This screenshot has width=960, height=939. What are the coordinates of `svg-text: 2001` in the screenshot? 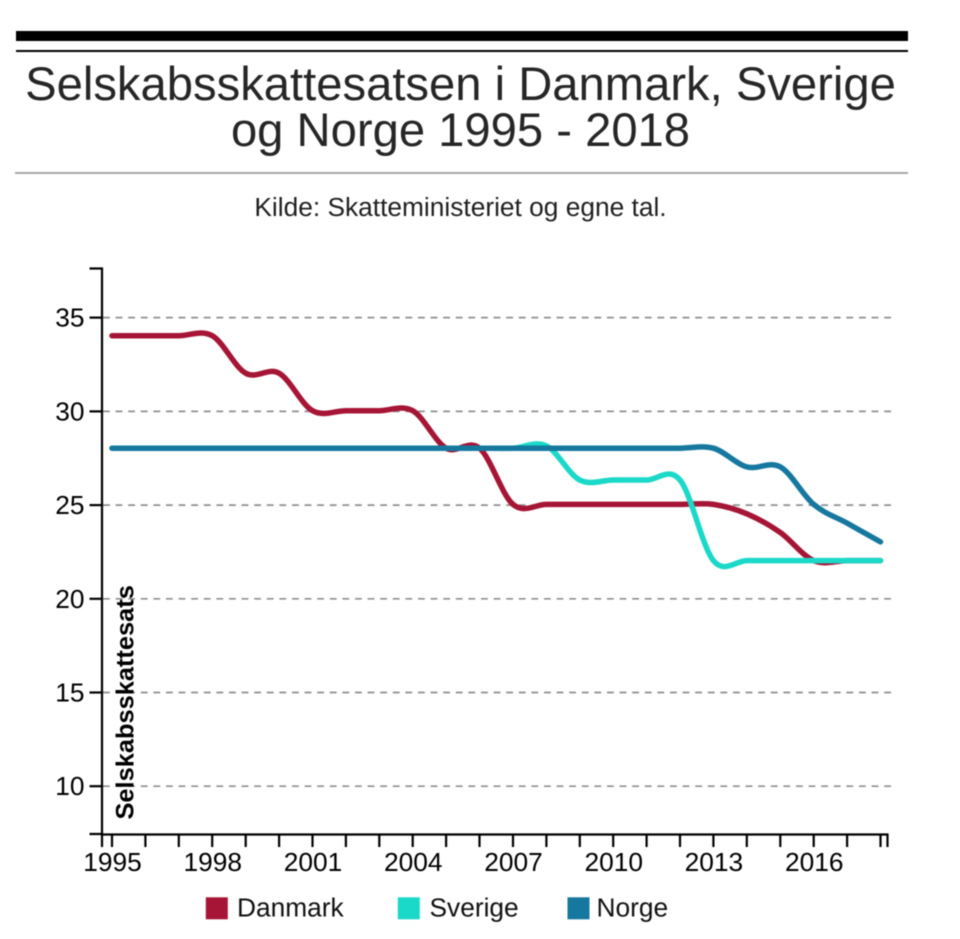 It's located at (313, 862).